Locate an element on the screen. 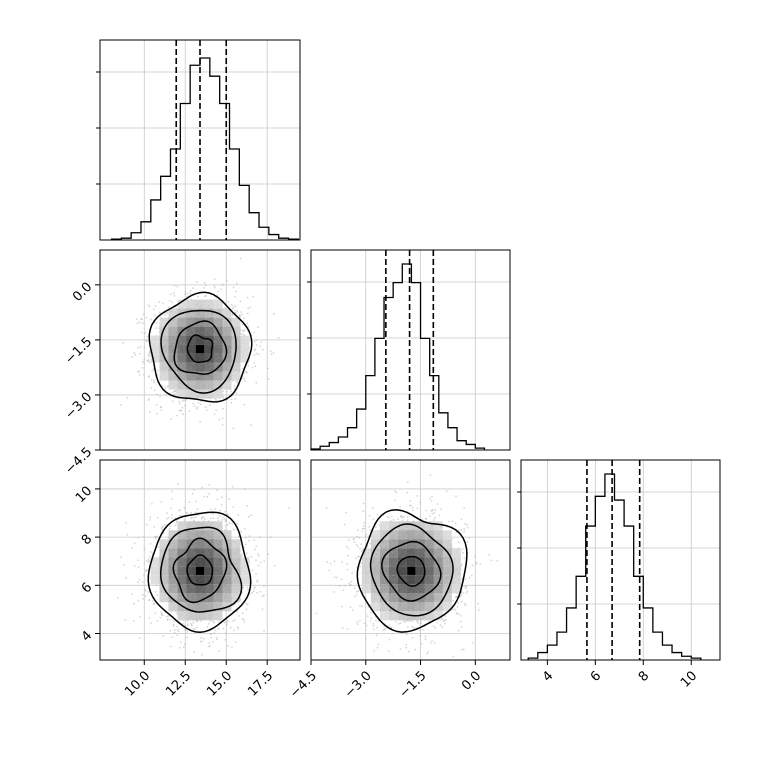 This screenshot has height=760, width=760. density-peak is located at coordinates (200, 349).